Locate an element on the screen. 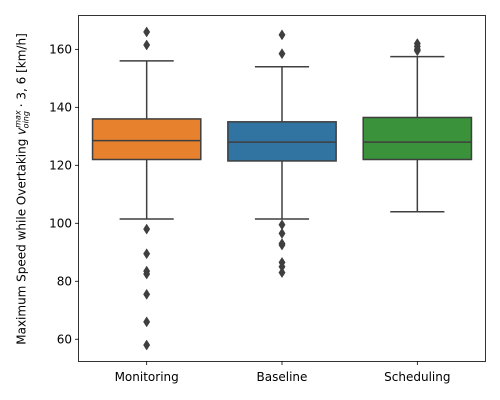 The height and width of the screenshot is (400, 500). y-tick-label: 120 is located at coordinates (60, 165).